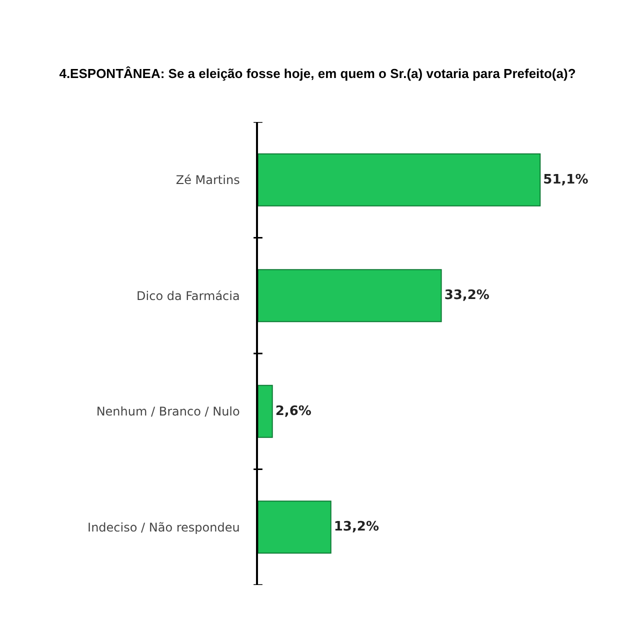  What do you see at coordinates (565, 180) in the screenshot?
I see `data-label: 51,1%` at bounding box center [565, 180].